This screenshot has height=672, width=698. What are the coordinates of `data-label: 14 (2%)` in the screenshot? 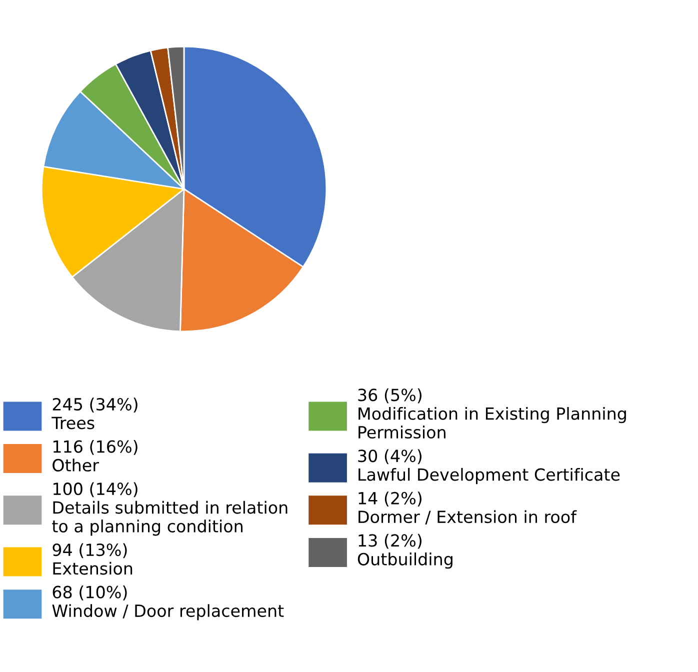 It's located at (390, 499).